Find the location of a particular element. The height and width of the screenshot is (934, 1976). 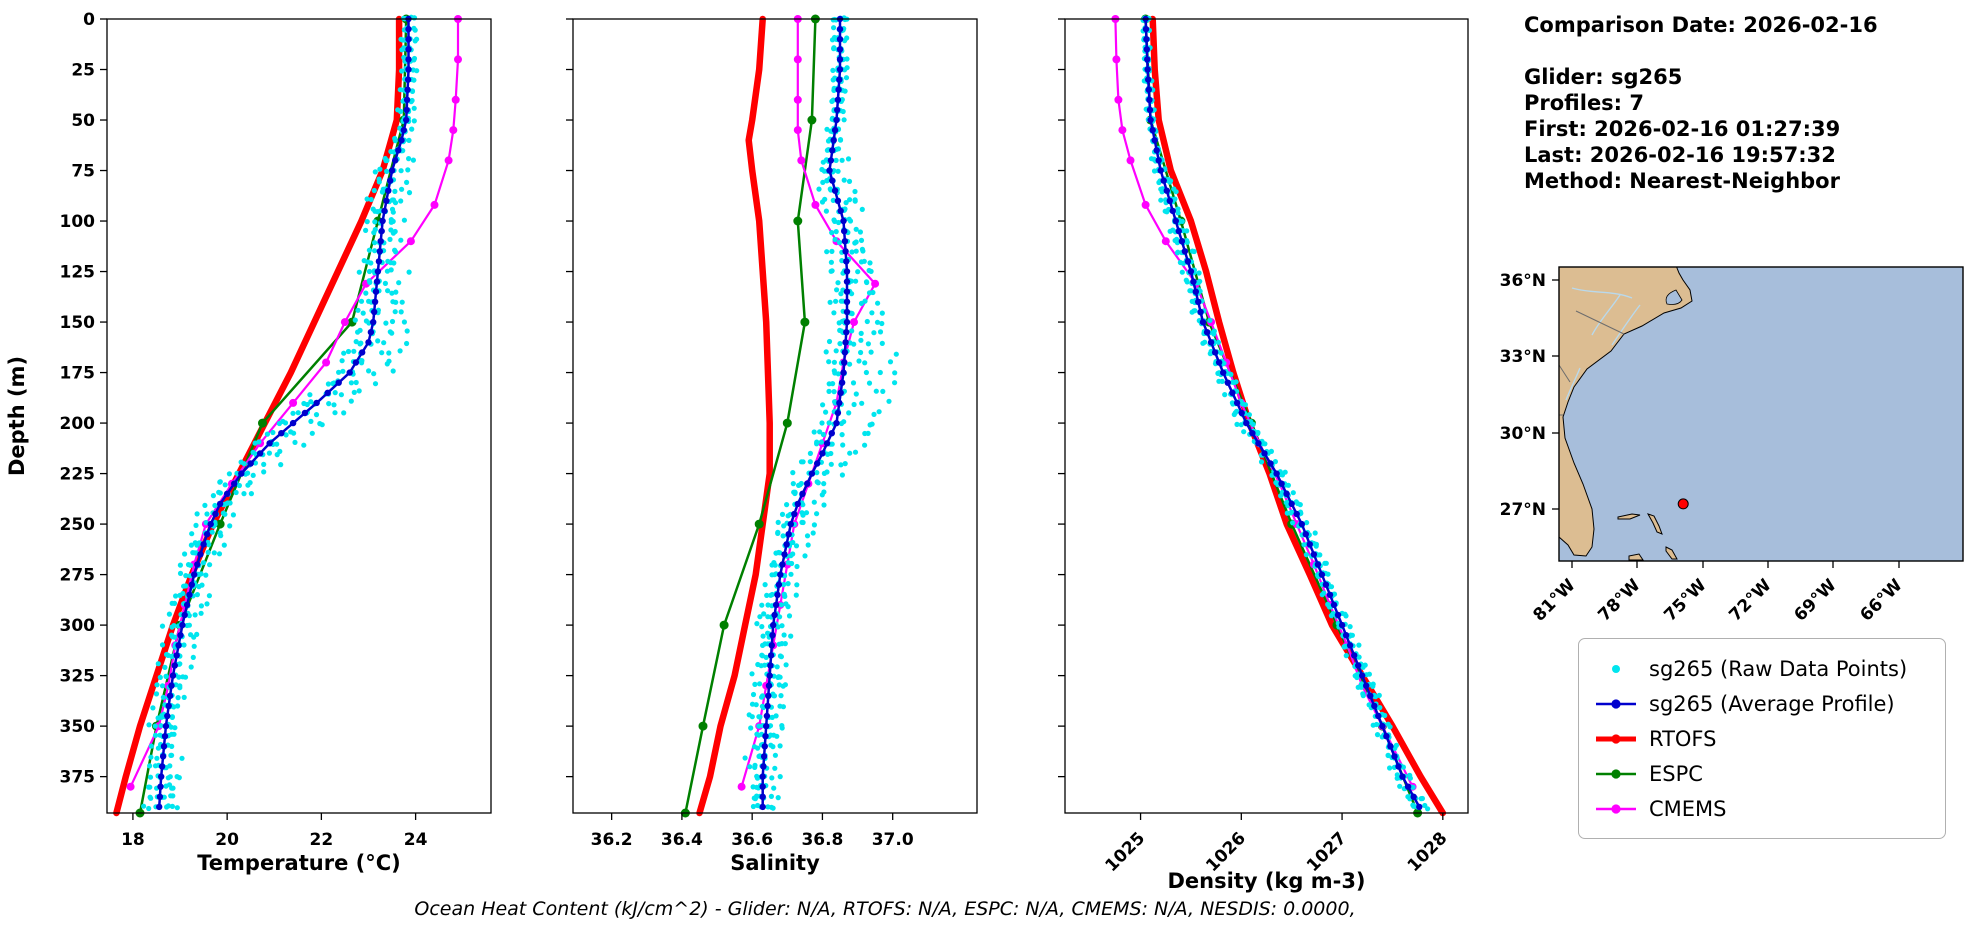

svg-text: 33°N is located at coordinates (1523, 357).